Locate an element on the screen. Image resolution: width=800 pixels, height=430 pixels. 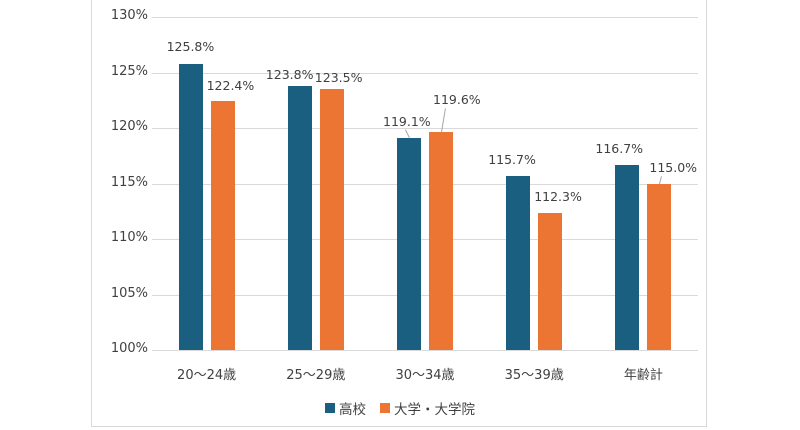
chart-legend: 高校 大学・大学院 is located at coordinates (400, 408).